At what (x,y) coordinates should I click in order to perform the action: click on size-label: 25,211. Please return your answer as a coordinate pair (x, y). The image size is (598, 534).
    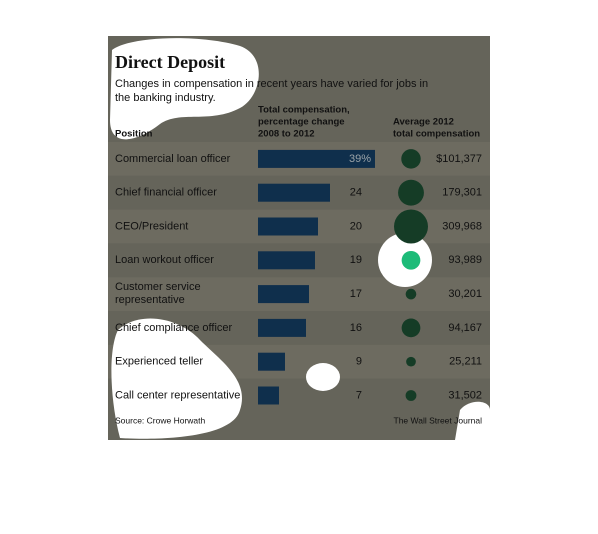
    Looking at the image, I should click on (465, 362).